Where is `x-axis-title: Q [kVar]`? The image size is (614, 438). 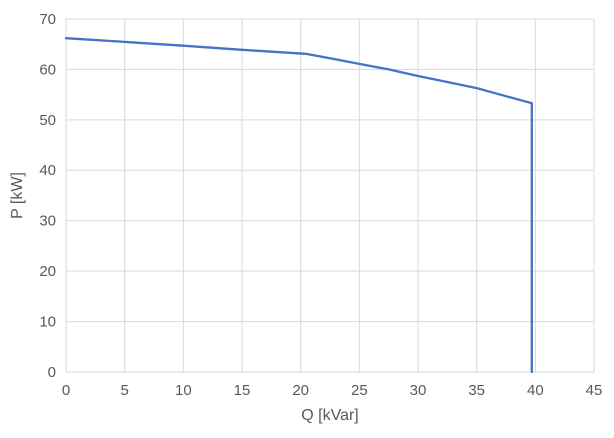
x-axis-title: Q [kVar] is located at coordinates (330, 415).